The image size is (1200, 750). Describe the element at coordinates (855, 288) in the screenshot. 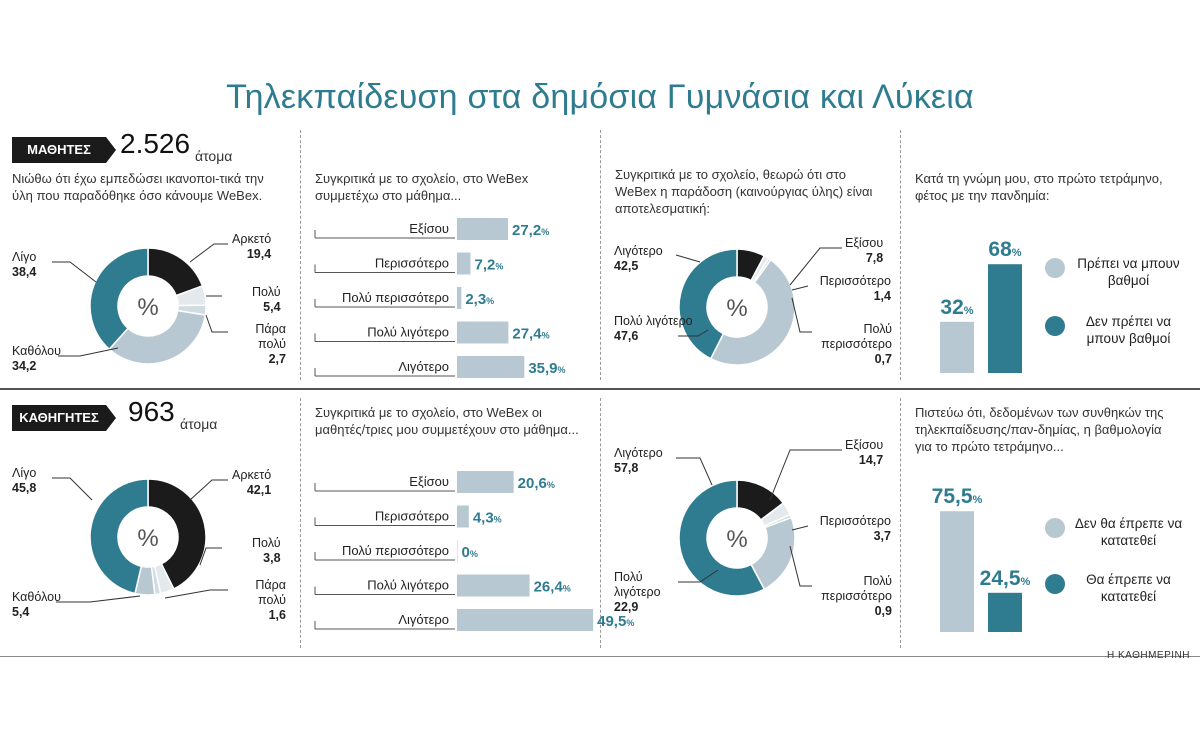

I see `slice-label: Περισσότερο 1,4` at that location.